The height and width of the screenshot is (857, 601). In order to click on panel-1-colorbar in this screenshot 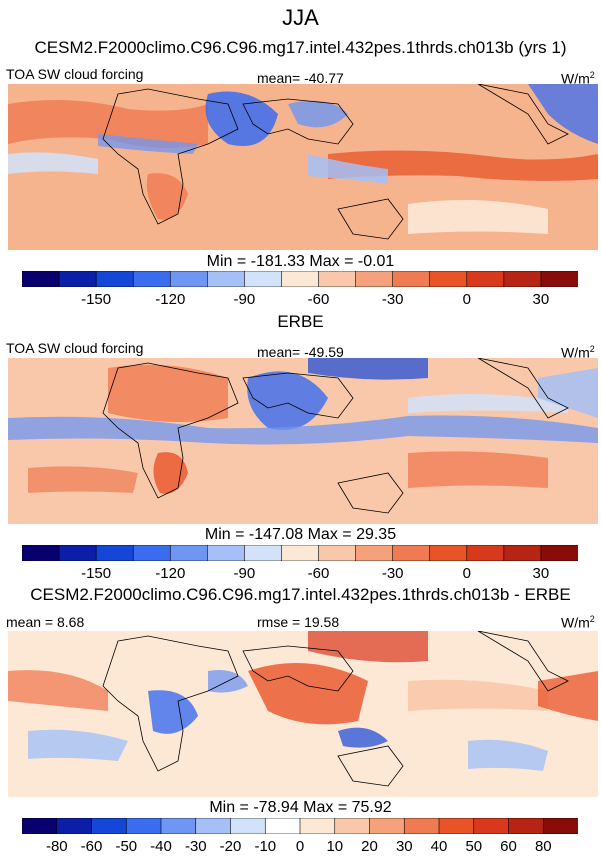, I will do `click(300, 279)`.